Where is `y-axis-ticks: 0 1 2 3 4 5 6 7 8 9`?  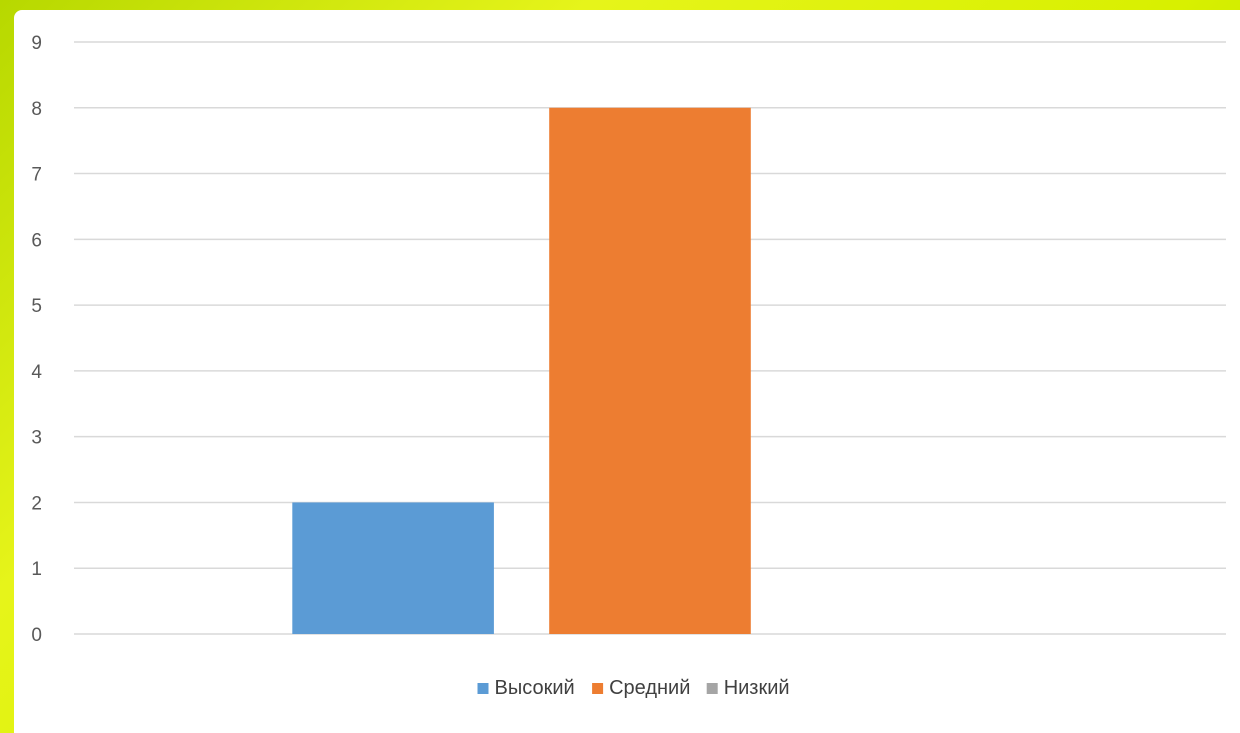
y-axis-ticks: 0 1 2 3 4 5 6 7 8 9 is located at coordinates (36, 339).